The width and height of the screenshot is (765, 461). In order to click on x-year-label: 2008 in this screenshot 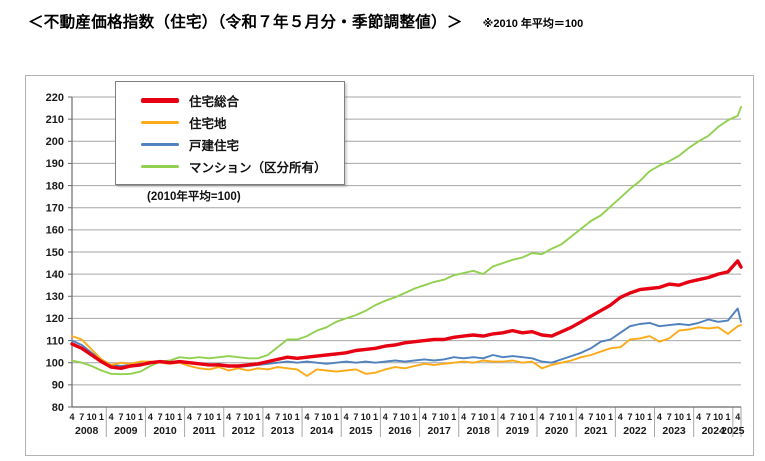, I will do `click(87, 431)`.